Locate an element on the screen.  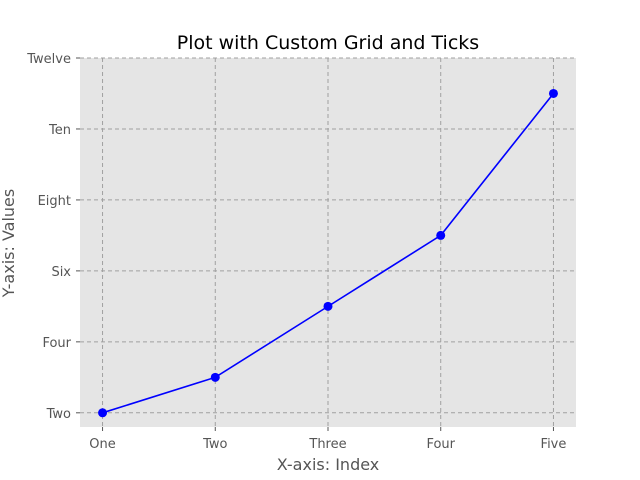
x-tick-label-3: Three is located at coordinates (327, 444).